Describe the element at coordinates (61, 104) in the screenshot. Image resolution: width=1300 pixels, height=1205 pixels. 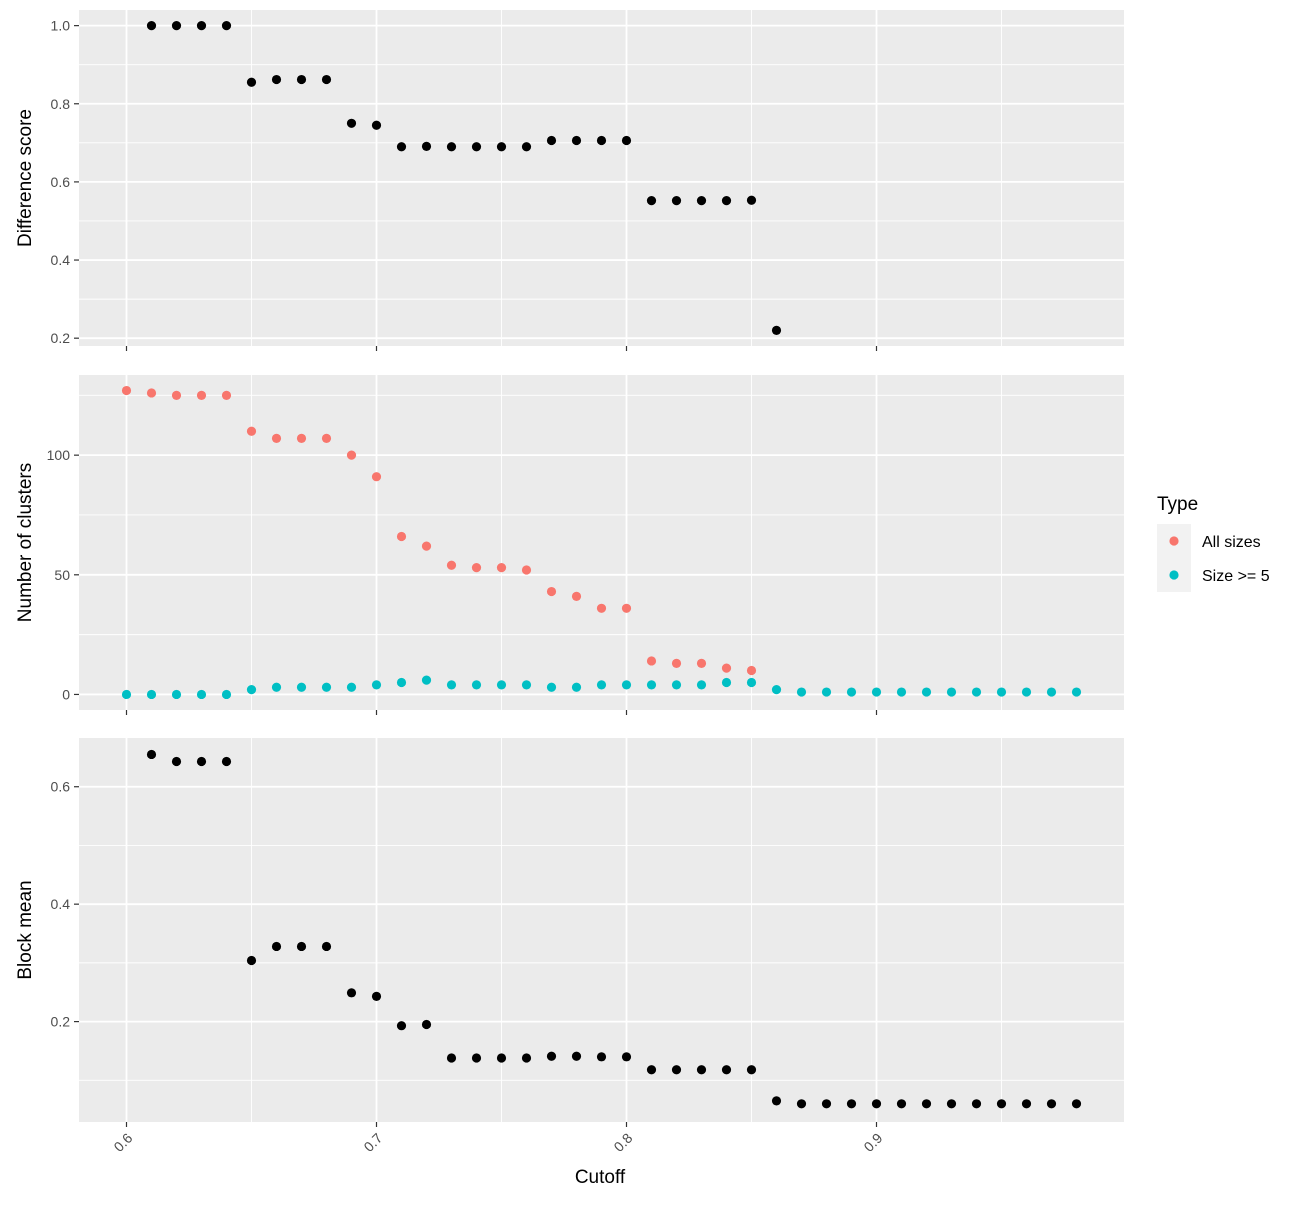
I see `y-tick-label: 0.8` at that location.